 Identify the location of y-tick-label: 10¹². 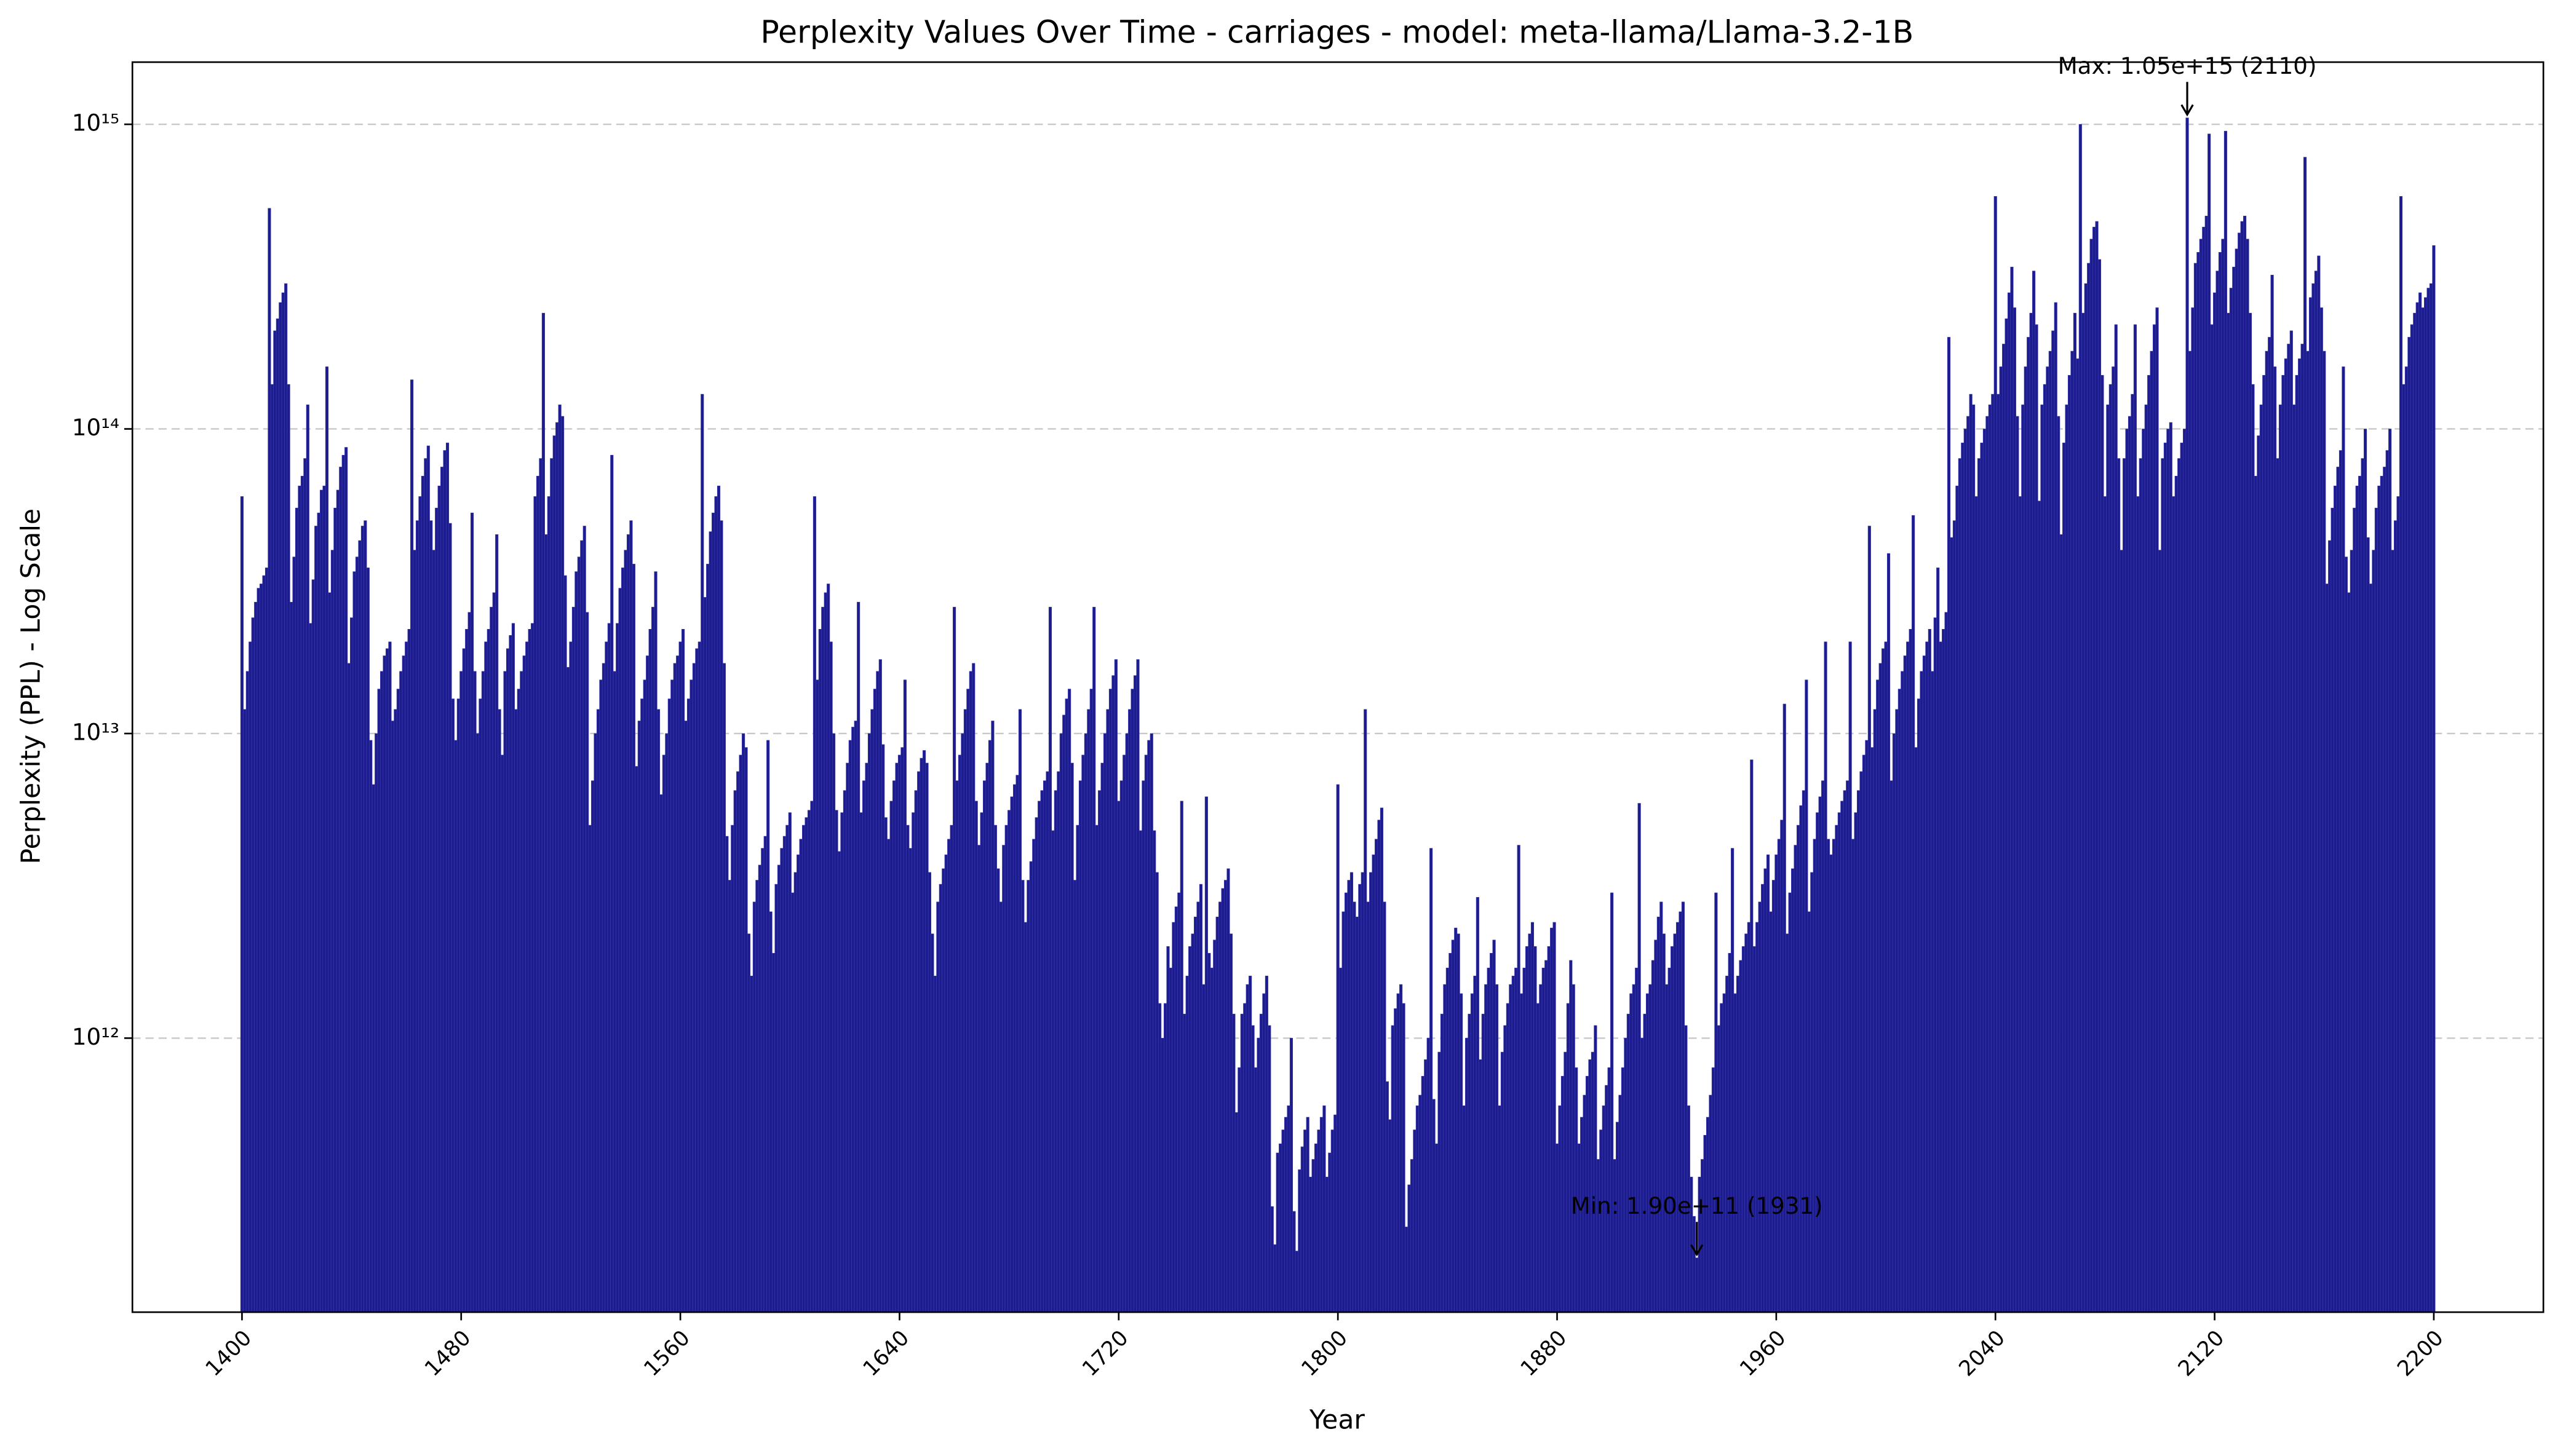
(95, 1036).